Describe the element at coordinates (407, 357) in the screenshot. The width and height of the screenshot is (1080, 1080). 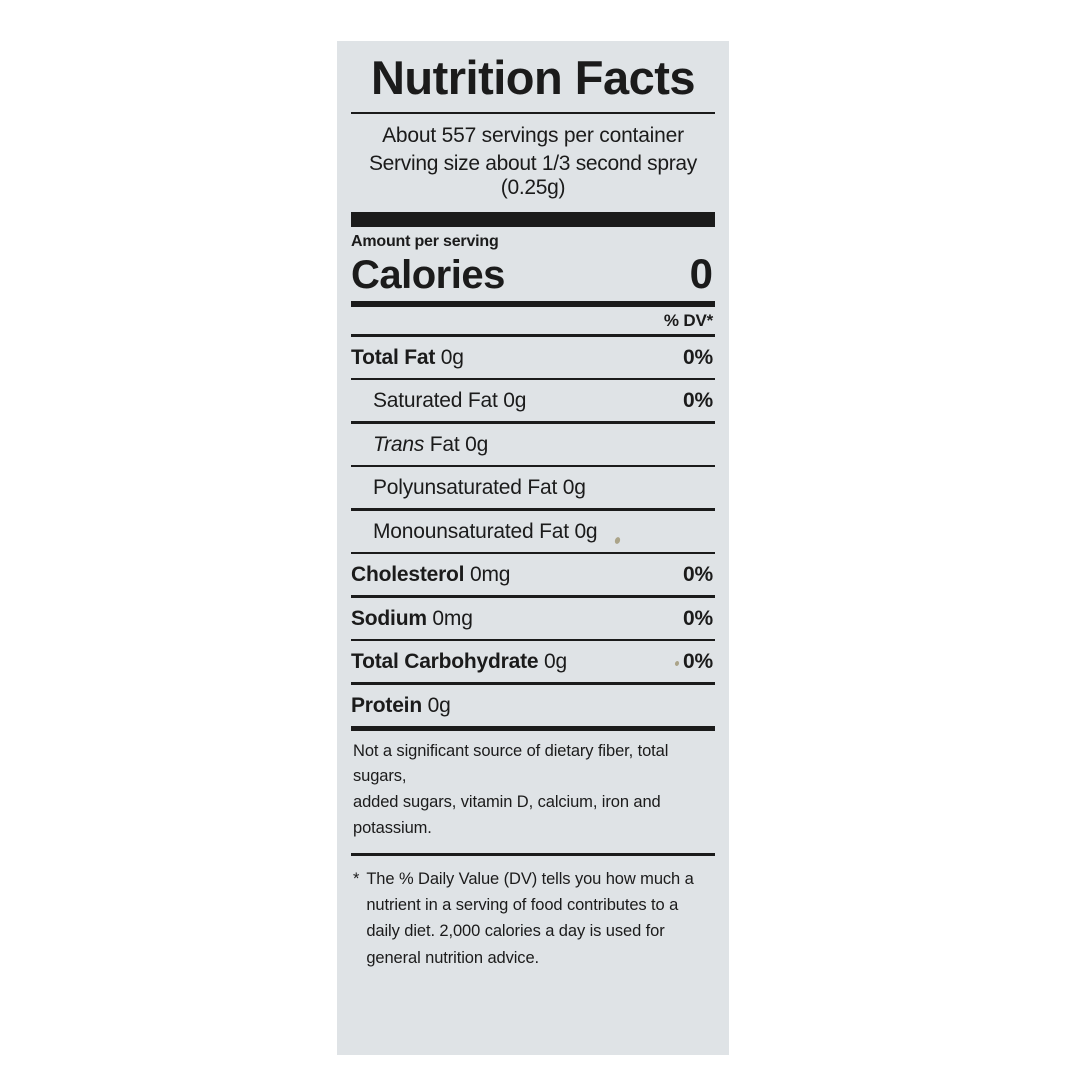
I see `nutrient-label-total-fat: Total Fat 0g` at that location.